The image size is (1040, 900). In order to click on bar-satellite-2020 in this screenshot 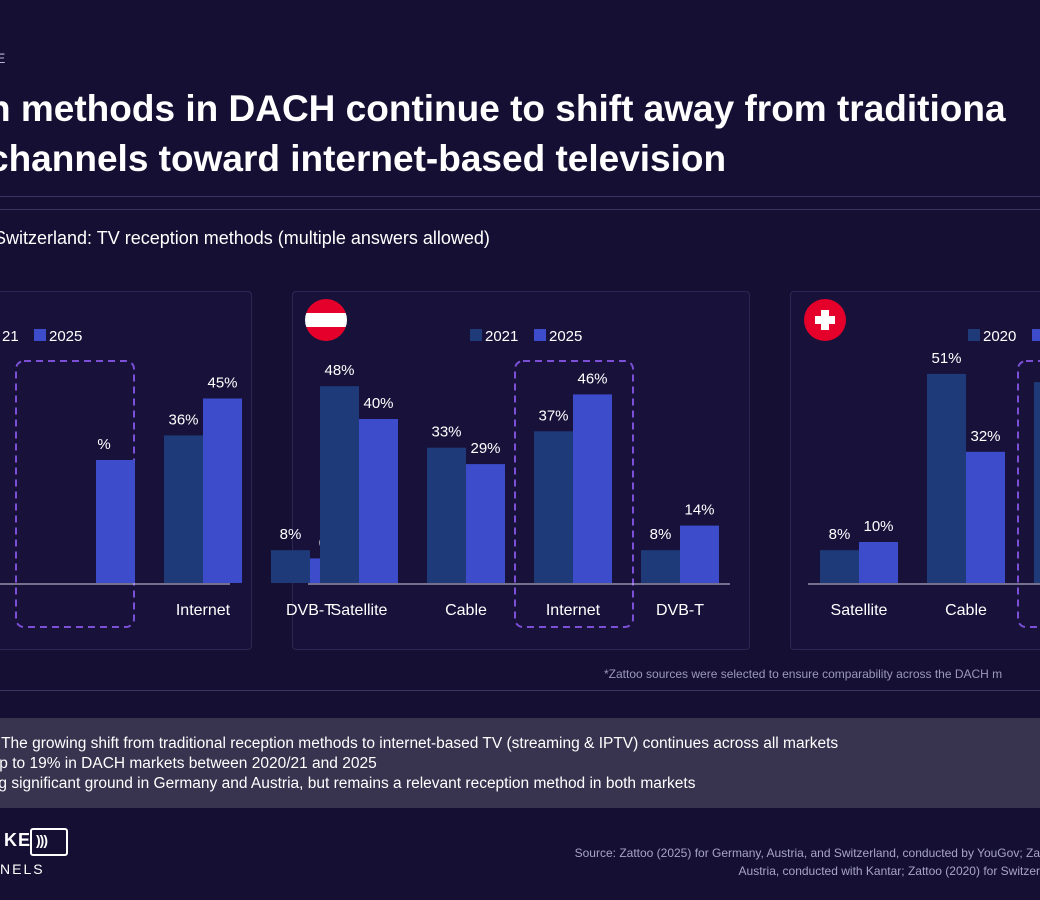, I will do `click(839, 566)`.